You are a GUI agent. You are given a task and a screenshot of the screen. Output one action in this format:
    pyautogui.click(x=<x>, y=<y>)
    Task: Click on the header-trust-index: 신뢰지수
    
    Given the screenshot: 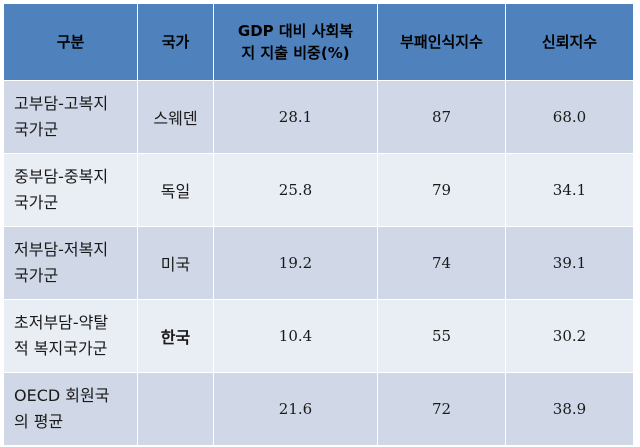 What is the action you would take?
    pyautogui.click(x=569, y=42)
    